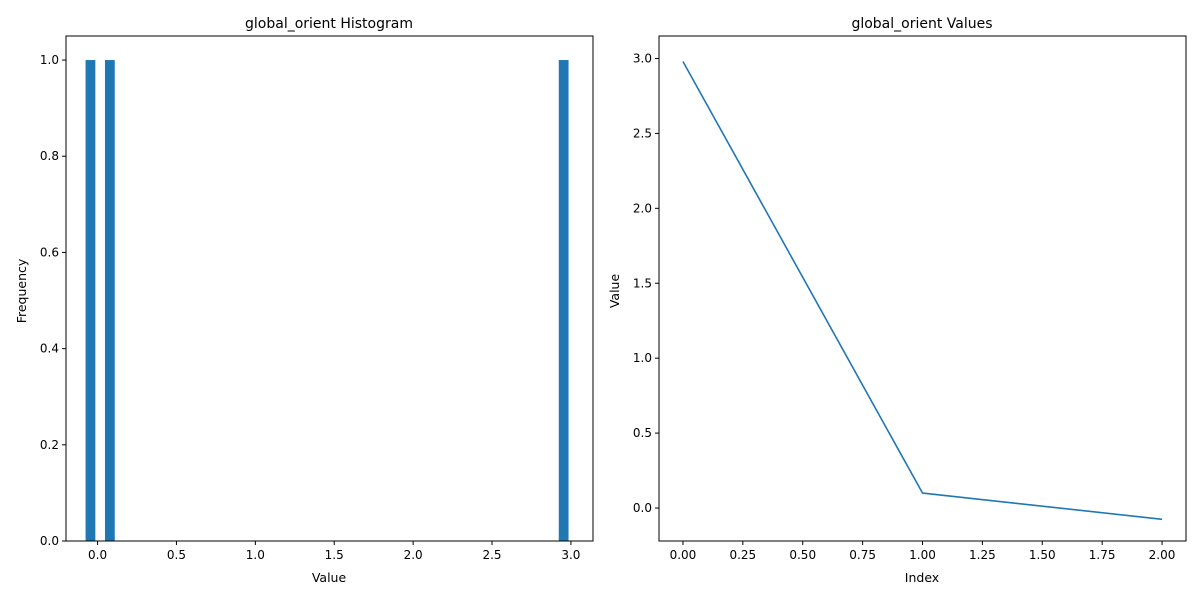 This screenshot has width=1200, height=600. Describe the element at coordinates (642, 58) in the screenshot. I see `y-tick-label: 3.0` at that location.